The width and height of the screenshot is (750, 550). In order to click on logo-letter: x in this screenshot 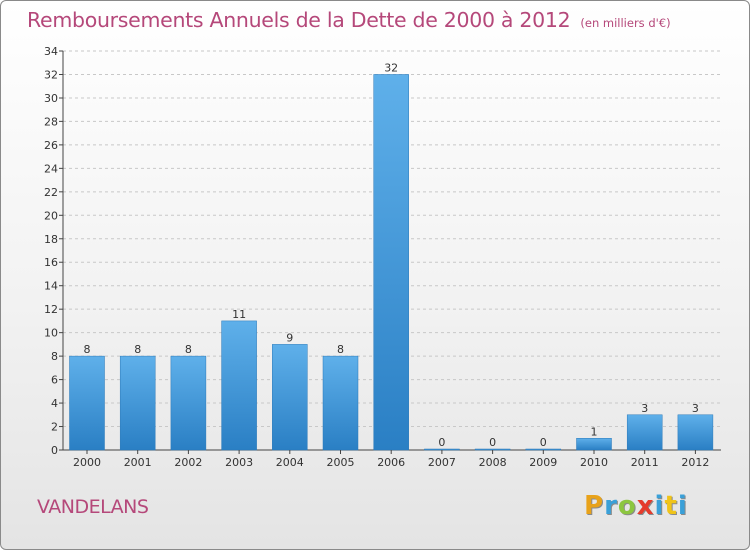, I will do `click(645, 506)`.